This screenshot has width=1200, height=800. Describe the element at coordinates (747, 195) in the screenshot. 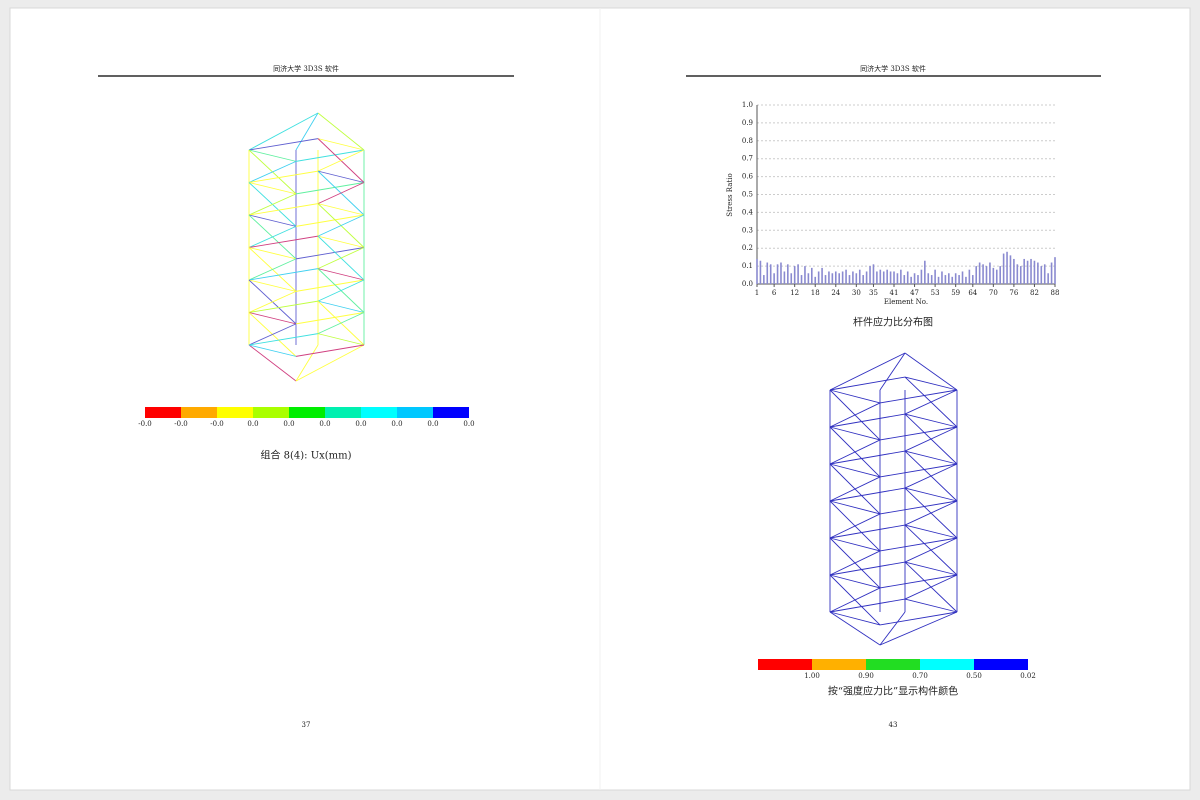

I see `y-tick-label: 0.5` at that location.